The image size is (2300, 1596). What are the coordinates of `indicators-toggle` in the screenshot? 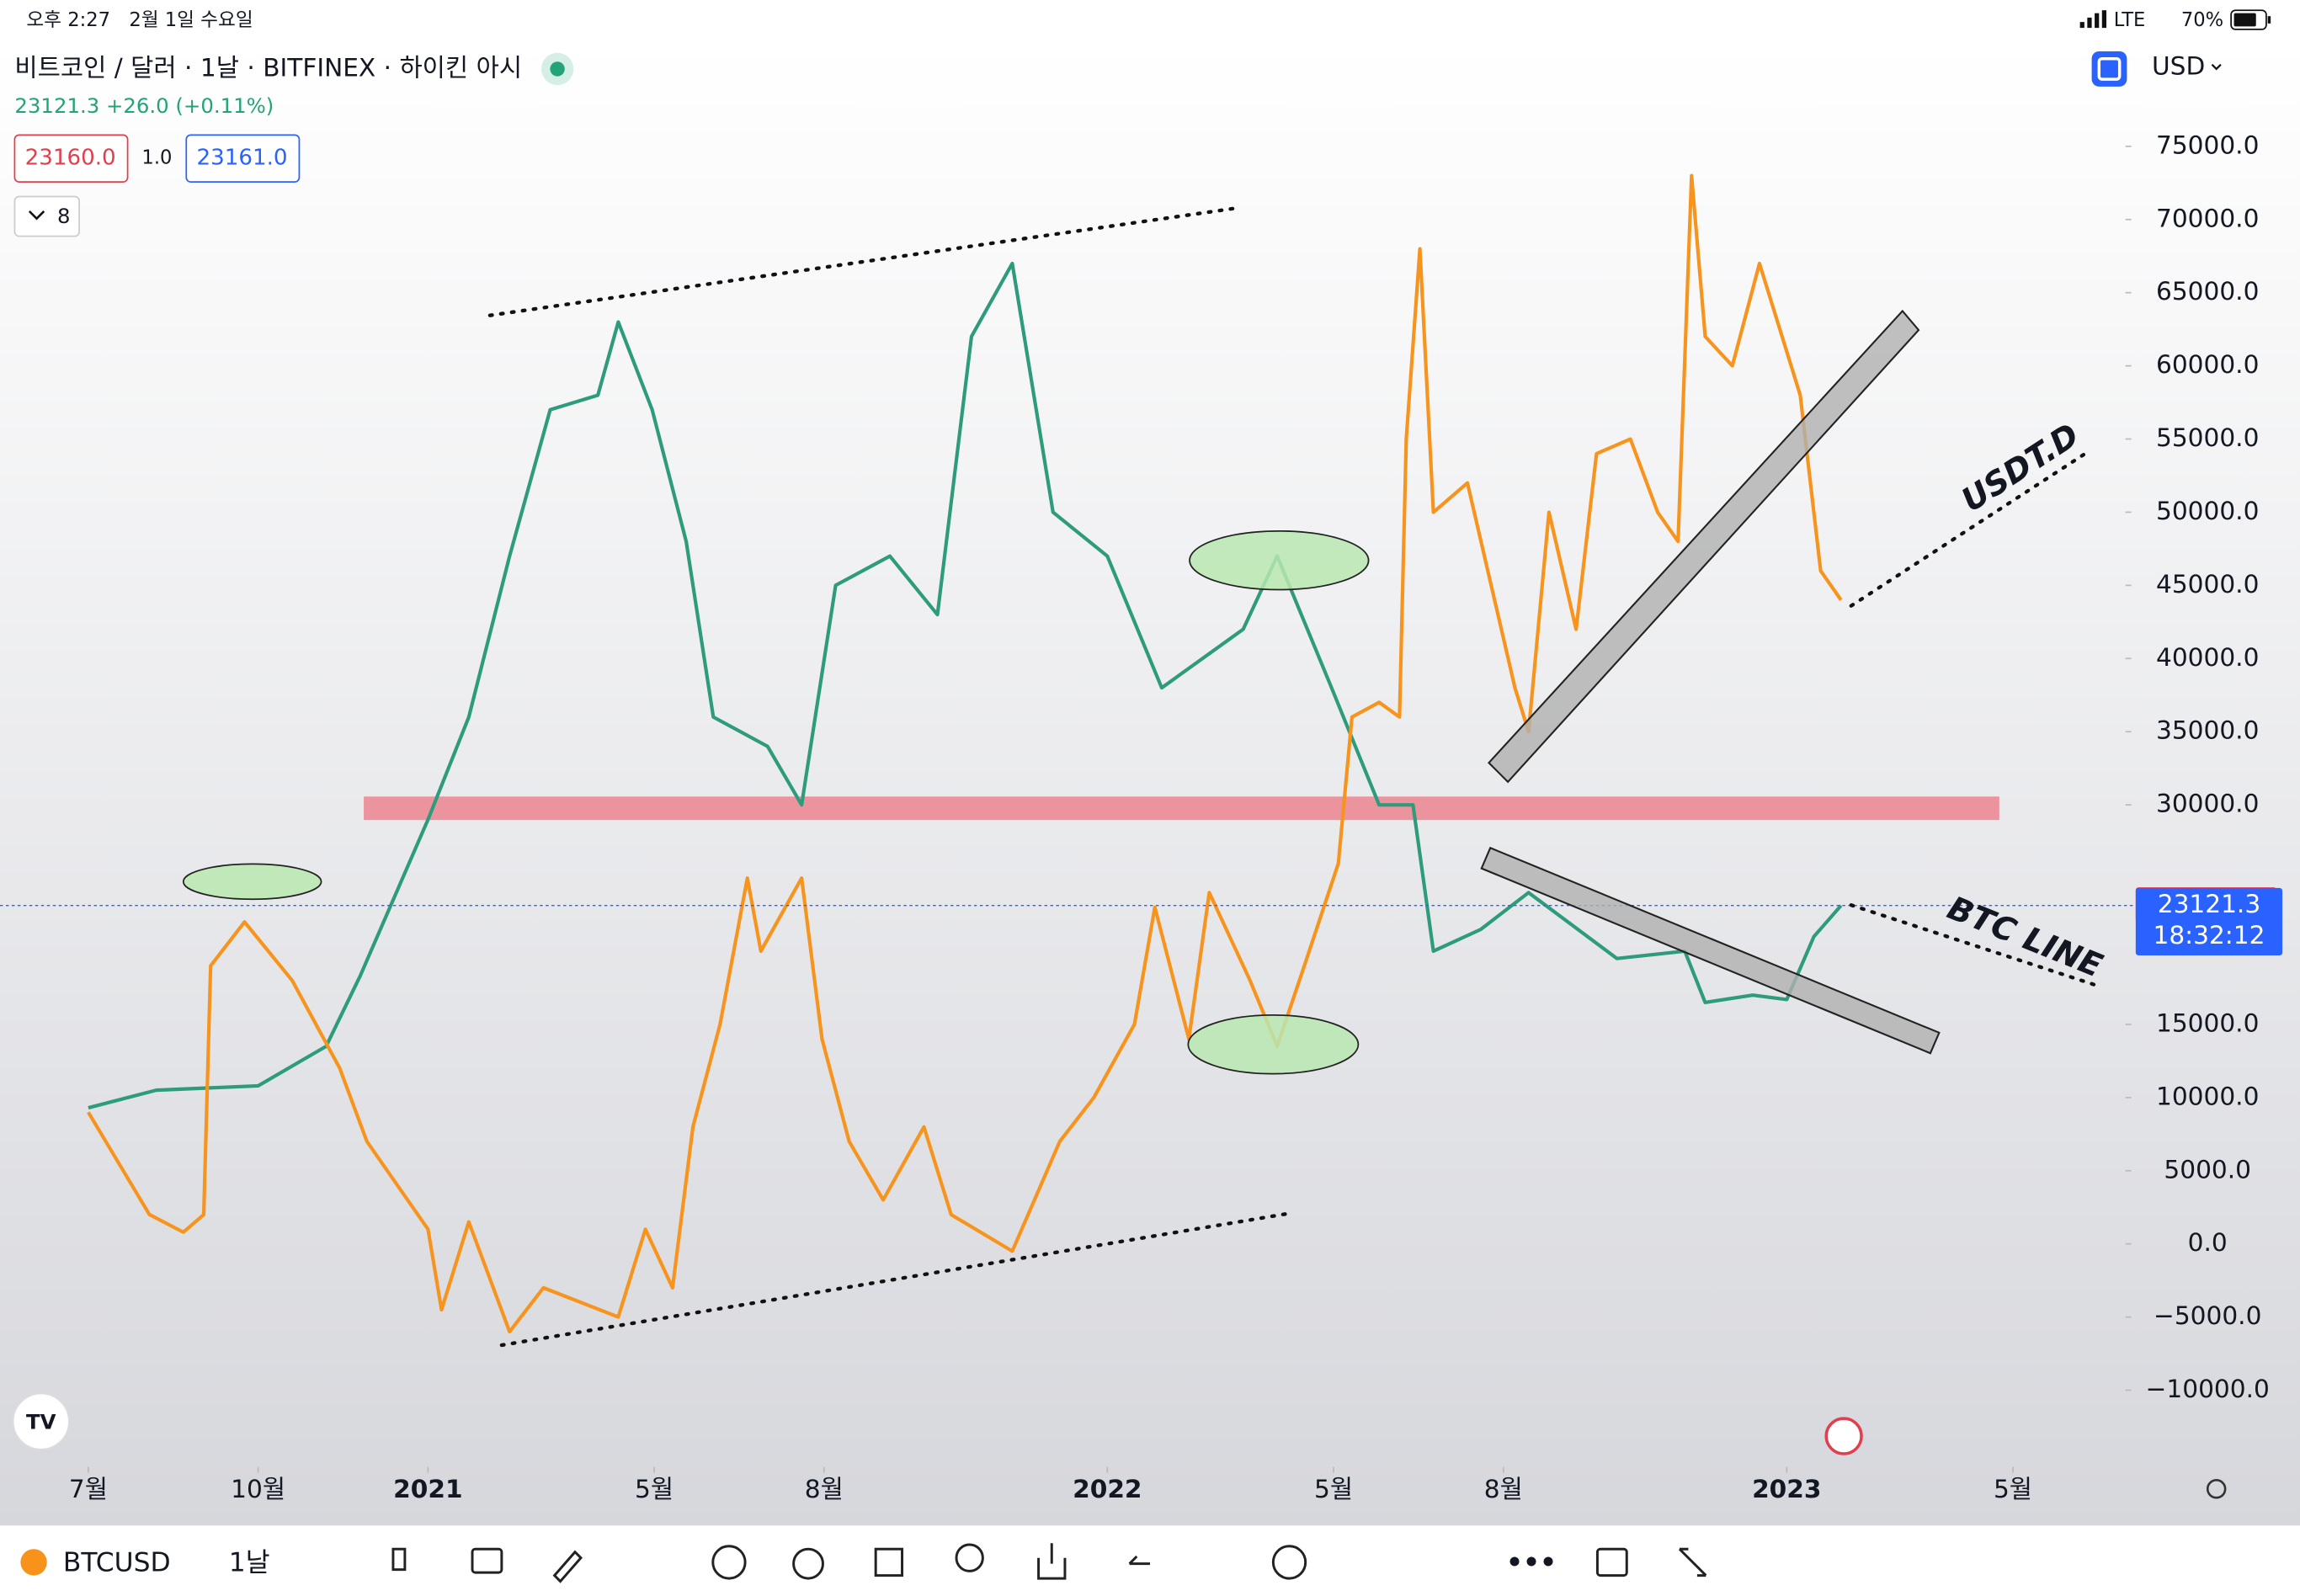 It's located at (47, 216).